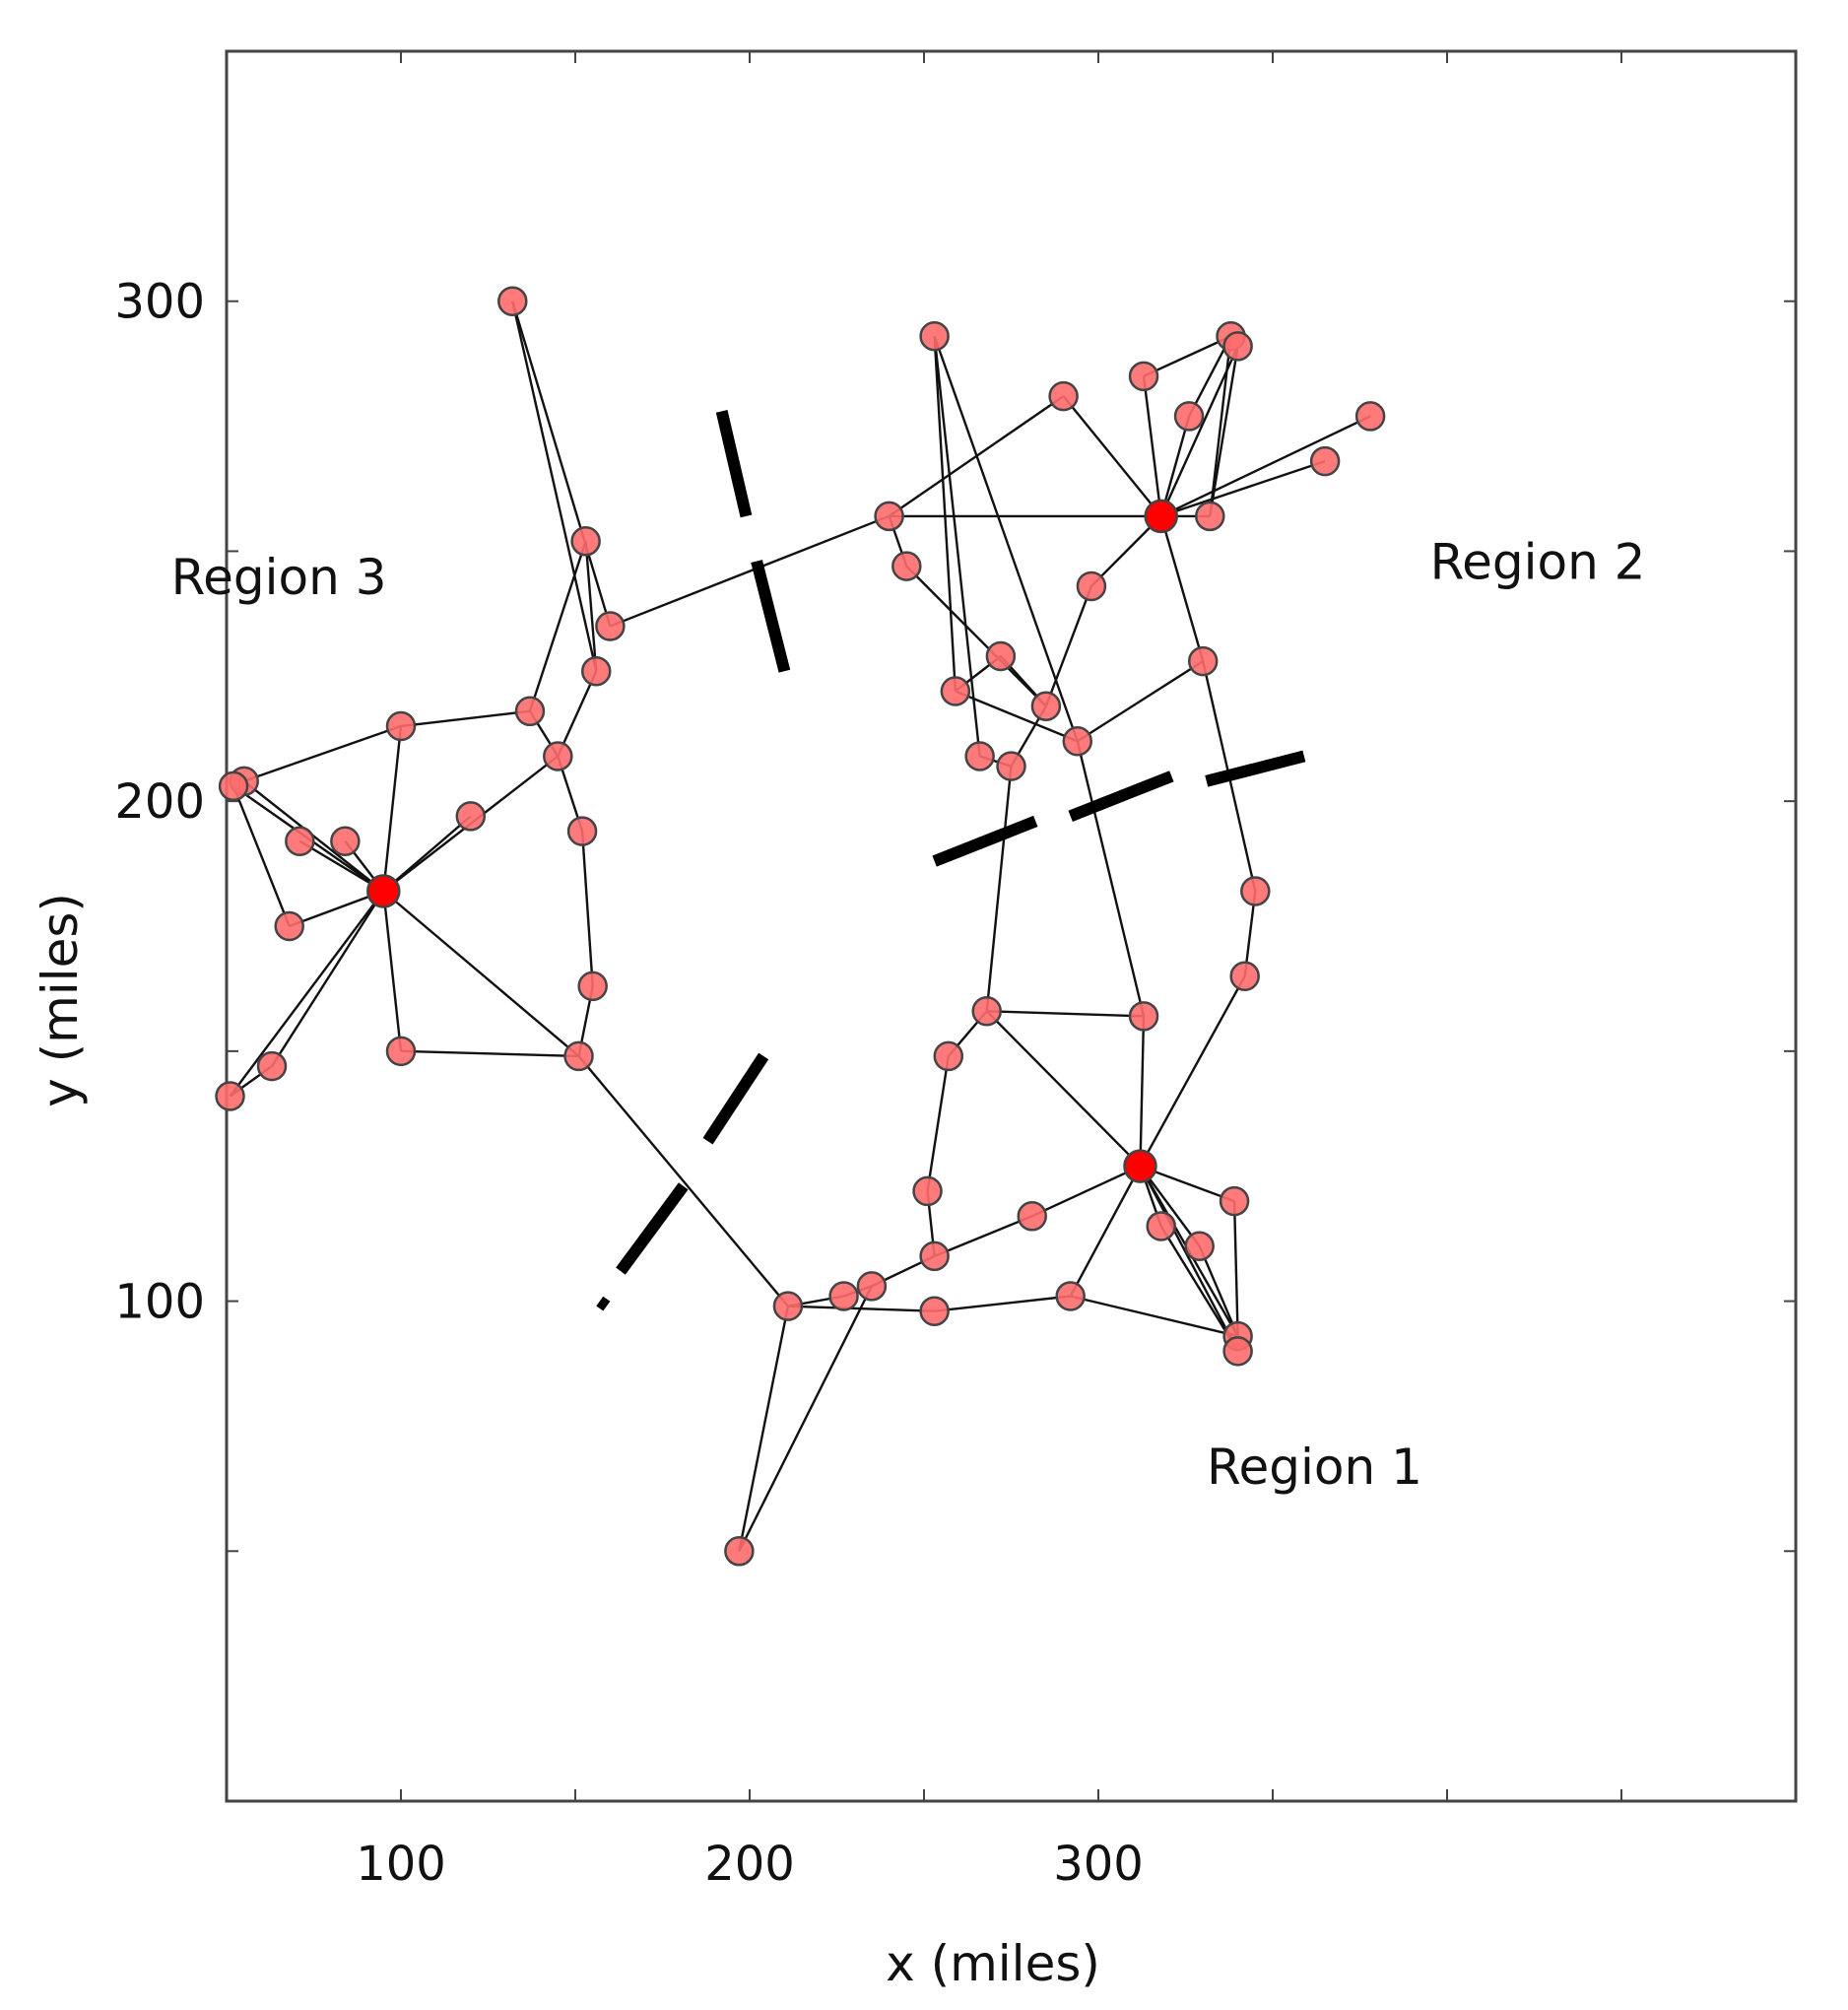 Image resolution: width=1848 pixels, height=2010 pixels. What do you see at coordinates (279, 578) in the screenshot?
I see `region-label: Region 3` at bounding box center [279, 578].